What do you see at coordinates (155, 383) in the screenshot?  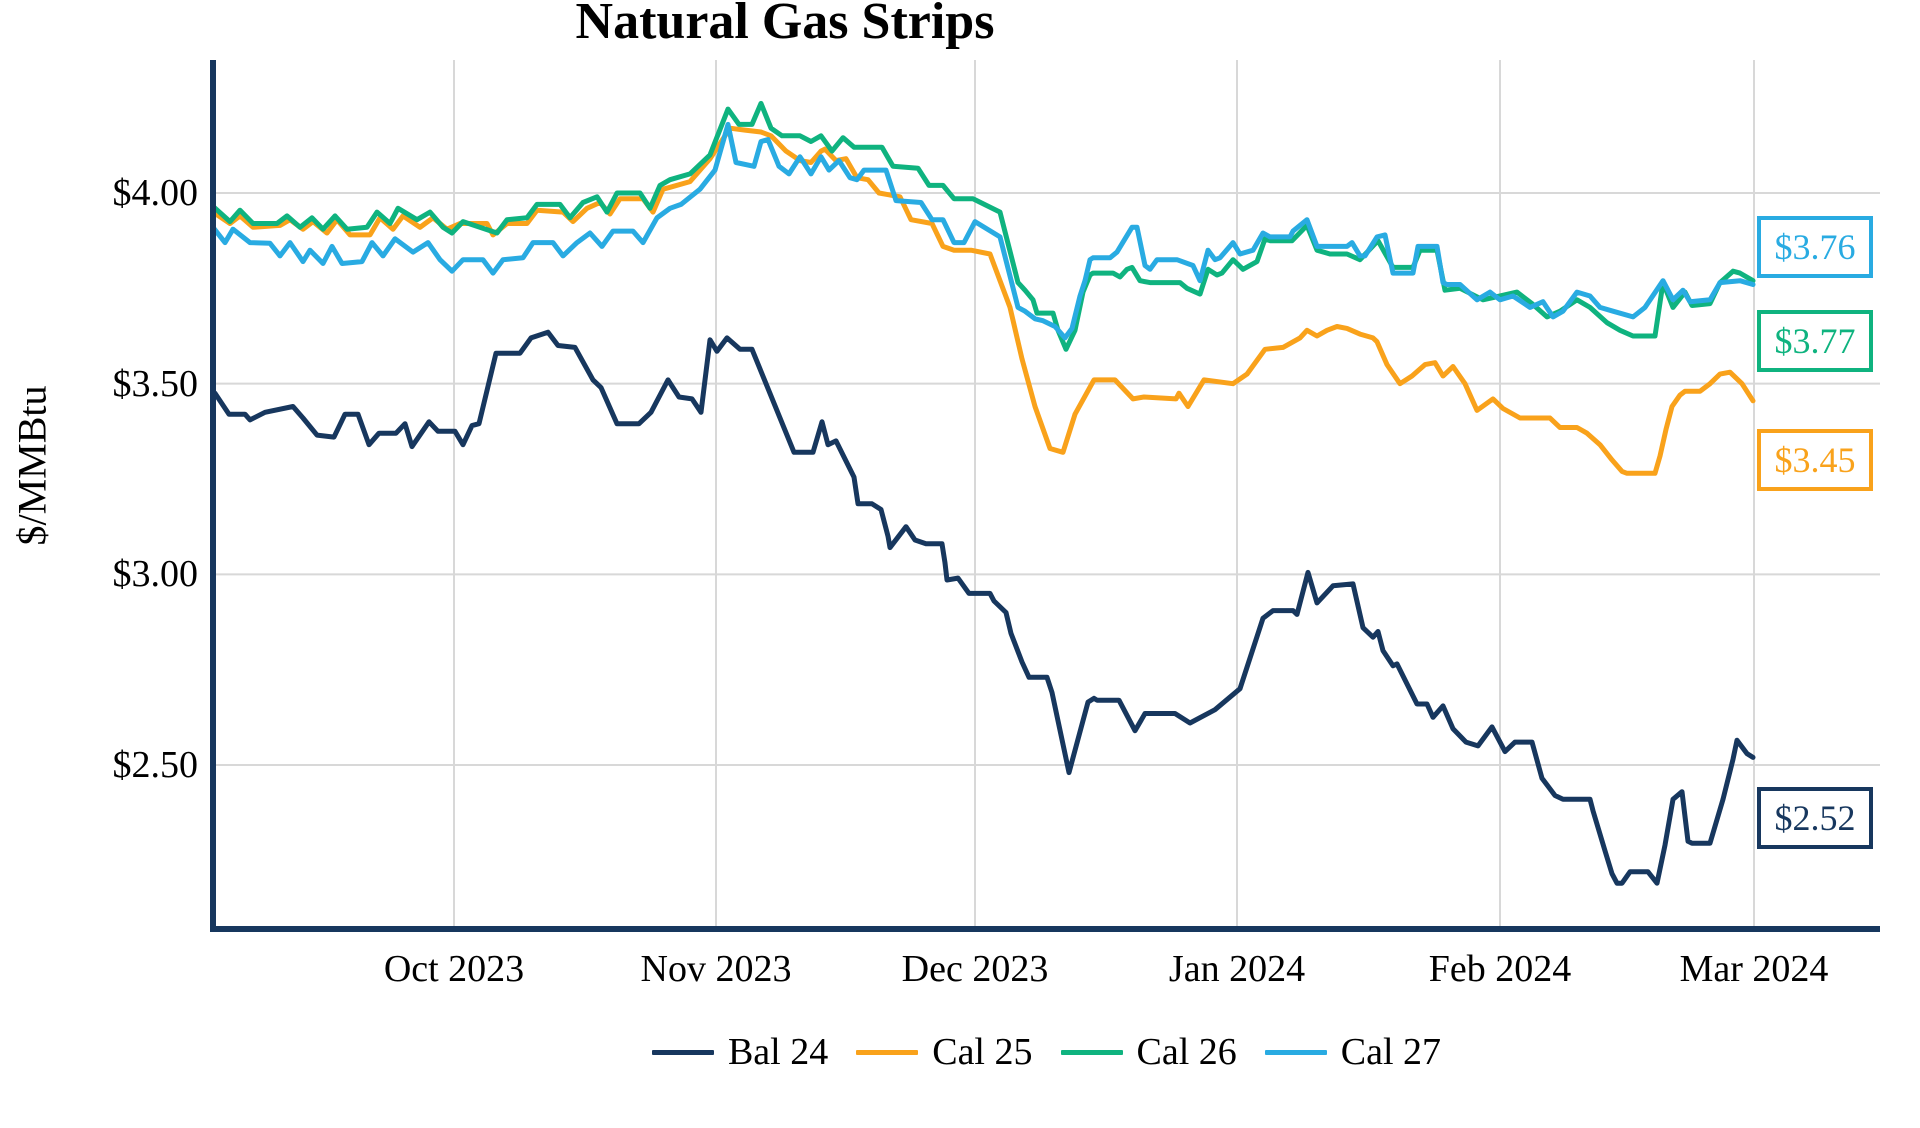 I see `y-tick-label: $3.50` at bounding box center [155, 383].